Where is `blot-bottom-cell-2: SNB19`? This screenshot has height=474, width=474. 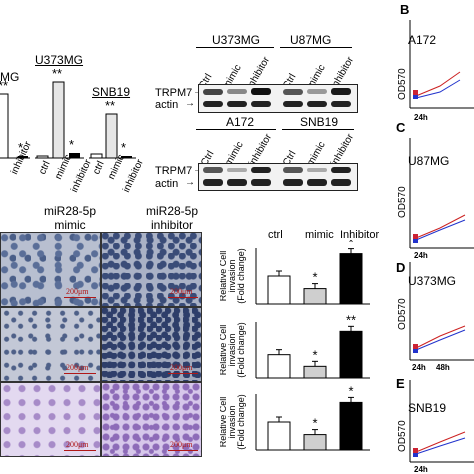 blot-bottom-cell-2: SNB19 is located at coordinates (319, 122).